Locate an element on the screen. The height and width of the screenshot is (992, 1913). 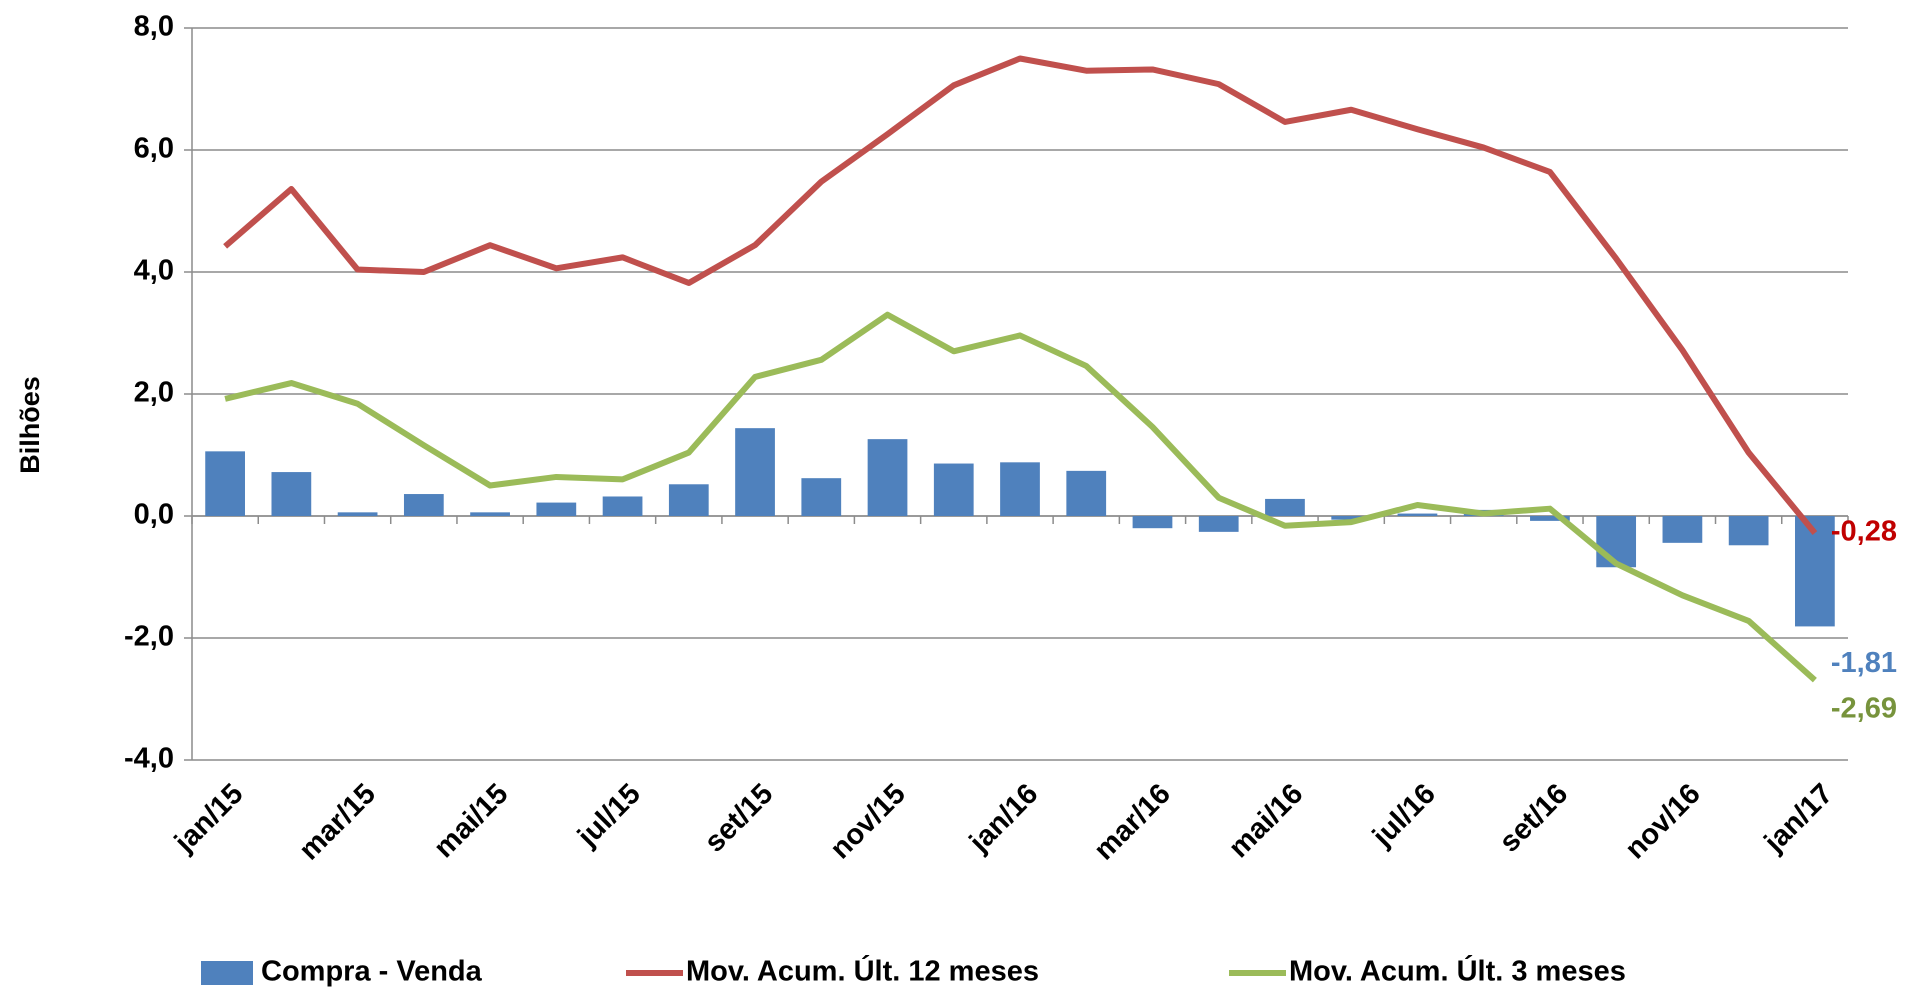
x-tick-label: mar/15 is located at coordinates (337, 822).